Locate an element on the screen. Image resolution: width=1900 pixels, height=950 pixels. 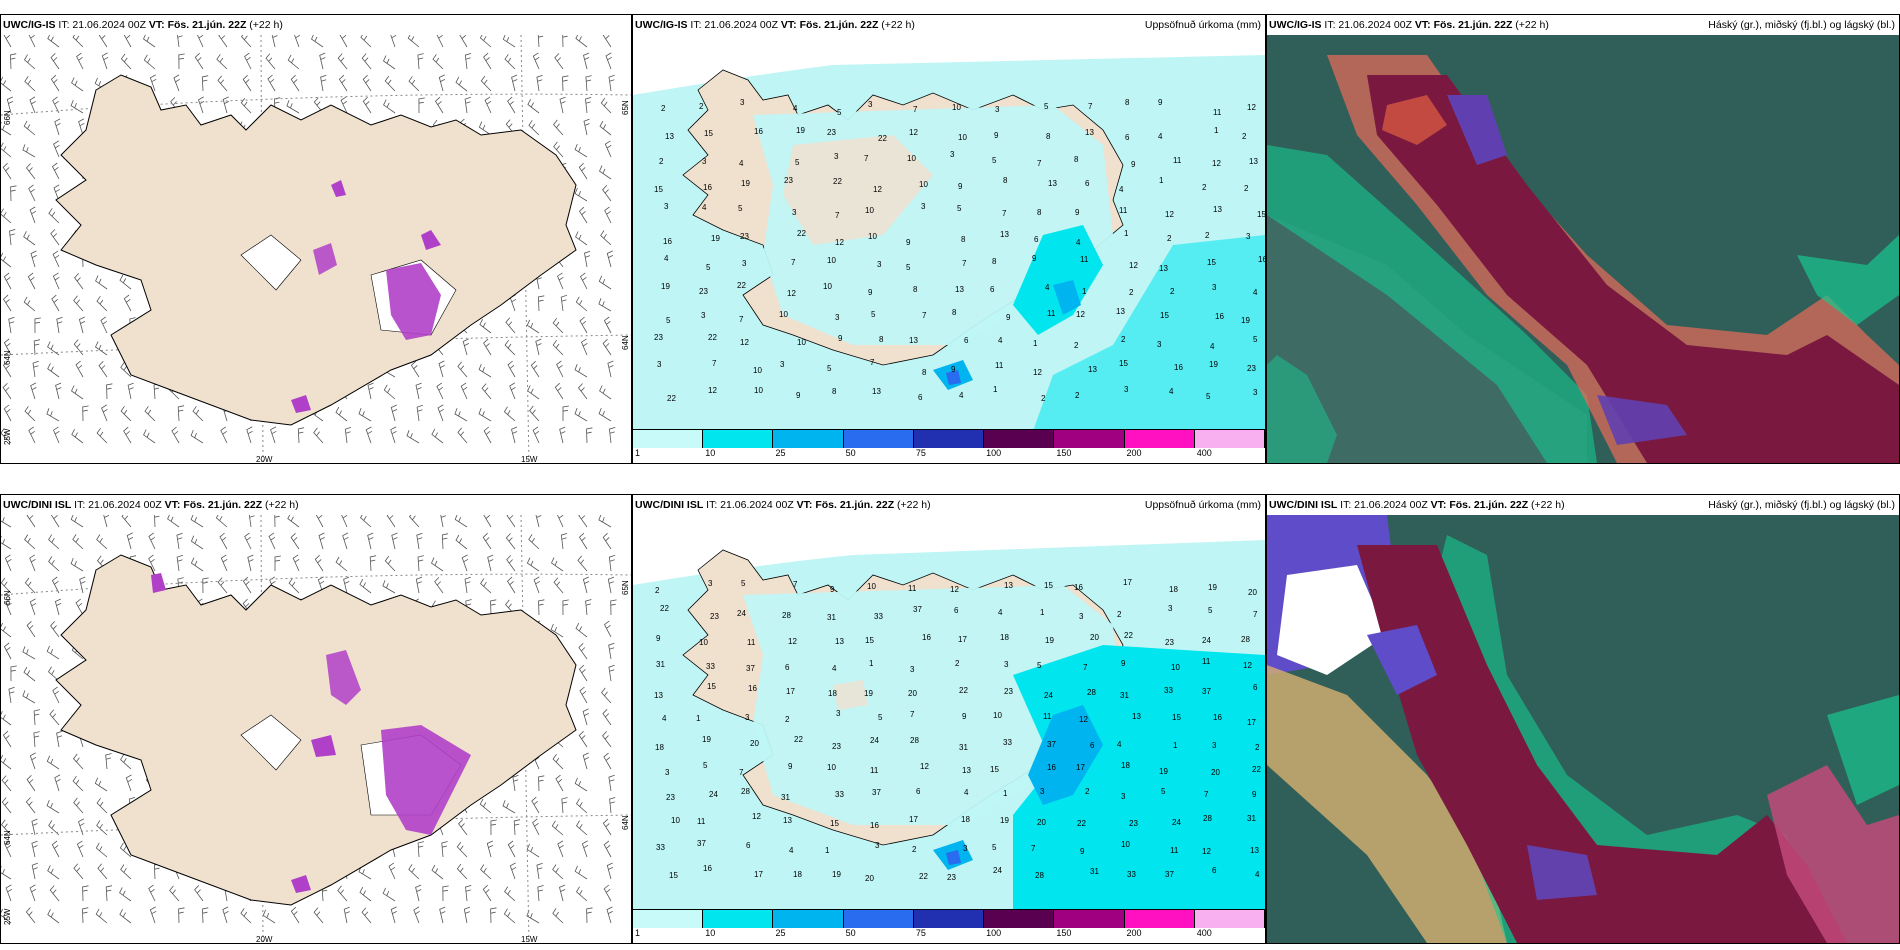
precip-value-label: 18 is located at coordinates (965, 819).